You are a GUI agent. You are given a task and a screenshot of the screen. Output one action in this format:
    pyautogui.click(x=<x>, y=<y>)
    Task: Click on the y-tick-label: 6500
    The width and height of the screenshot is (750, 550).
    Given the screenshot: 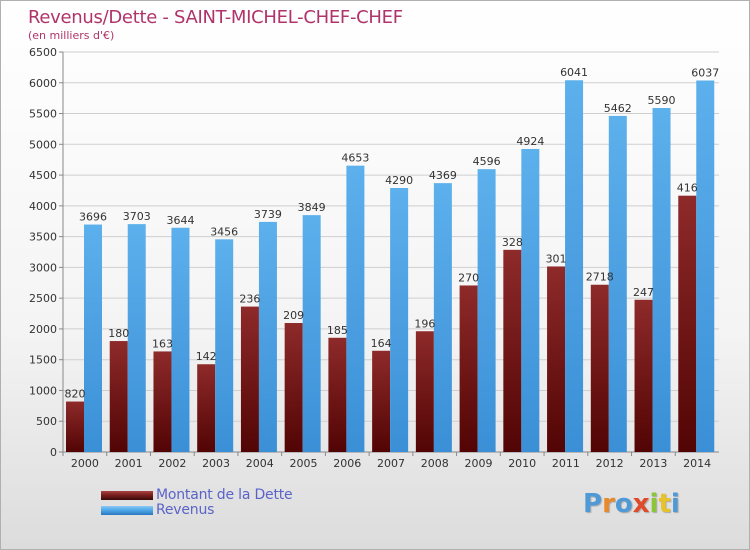 What is the action you would take?
    pyautogui.click(x=43, y=52)
    